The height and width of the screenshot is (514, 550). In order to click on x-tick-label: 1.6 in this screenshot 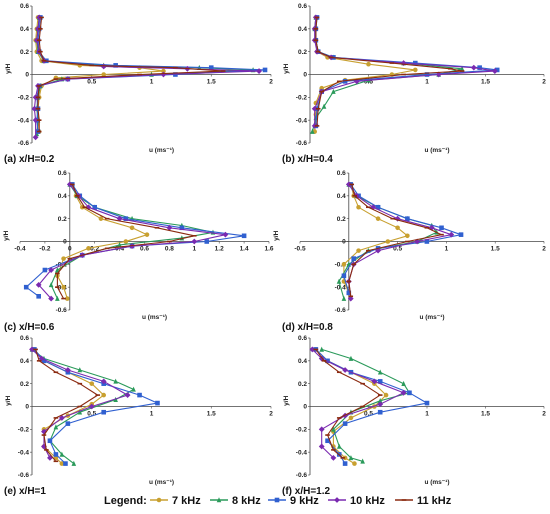, I will do `click(268, 249)`.